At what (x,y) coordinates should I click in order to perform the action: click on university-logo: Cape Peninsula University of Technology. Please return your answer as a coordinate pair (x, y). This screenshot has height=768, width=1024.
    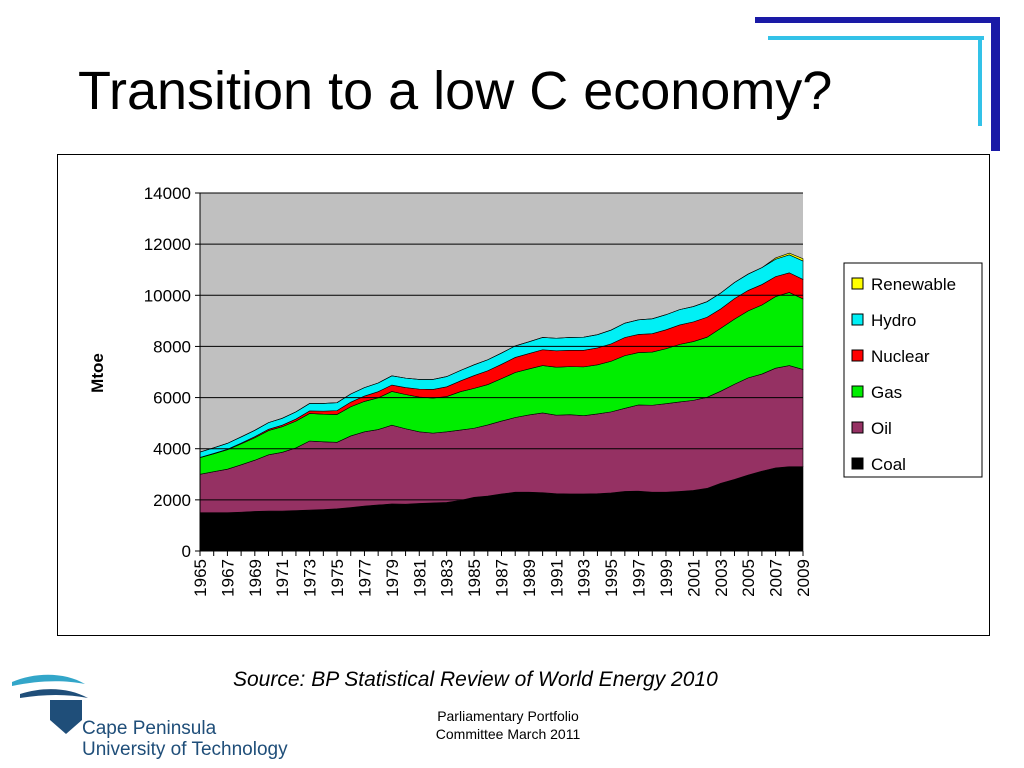
    Looking at the image, I should click on (150, 717).